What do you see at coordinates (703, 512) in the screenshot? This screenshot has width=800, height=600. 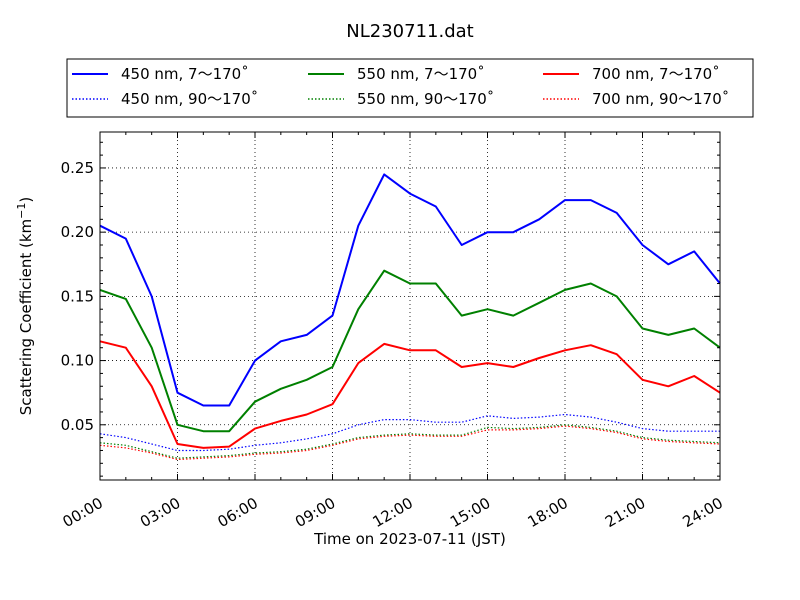 I see `x-tick-label: 24:00` at bounding box center [703, 512].